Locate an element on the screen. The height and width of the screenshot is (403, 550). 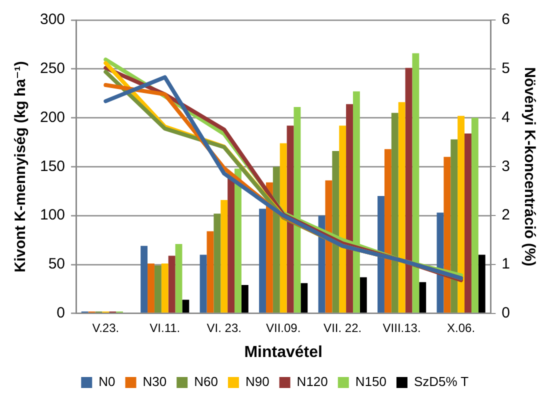
y2-axis-title: Növényi K-koncentráció (%) is located at coordinates (529, 166).